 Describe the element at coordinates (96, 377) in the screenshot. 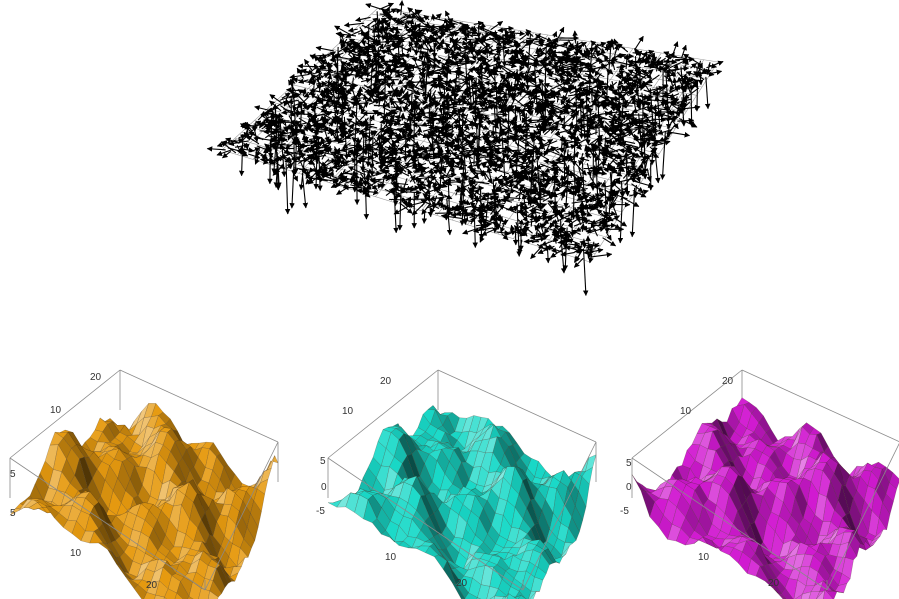

I see `y-tick-label: 20` at that location.